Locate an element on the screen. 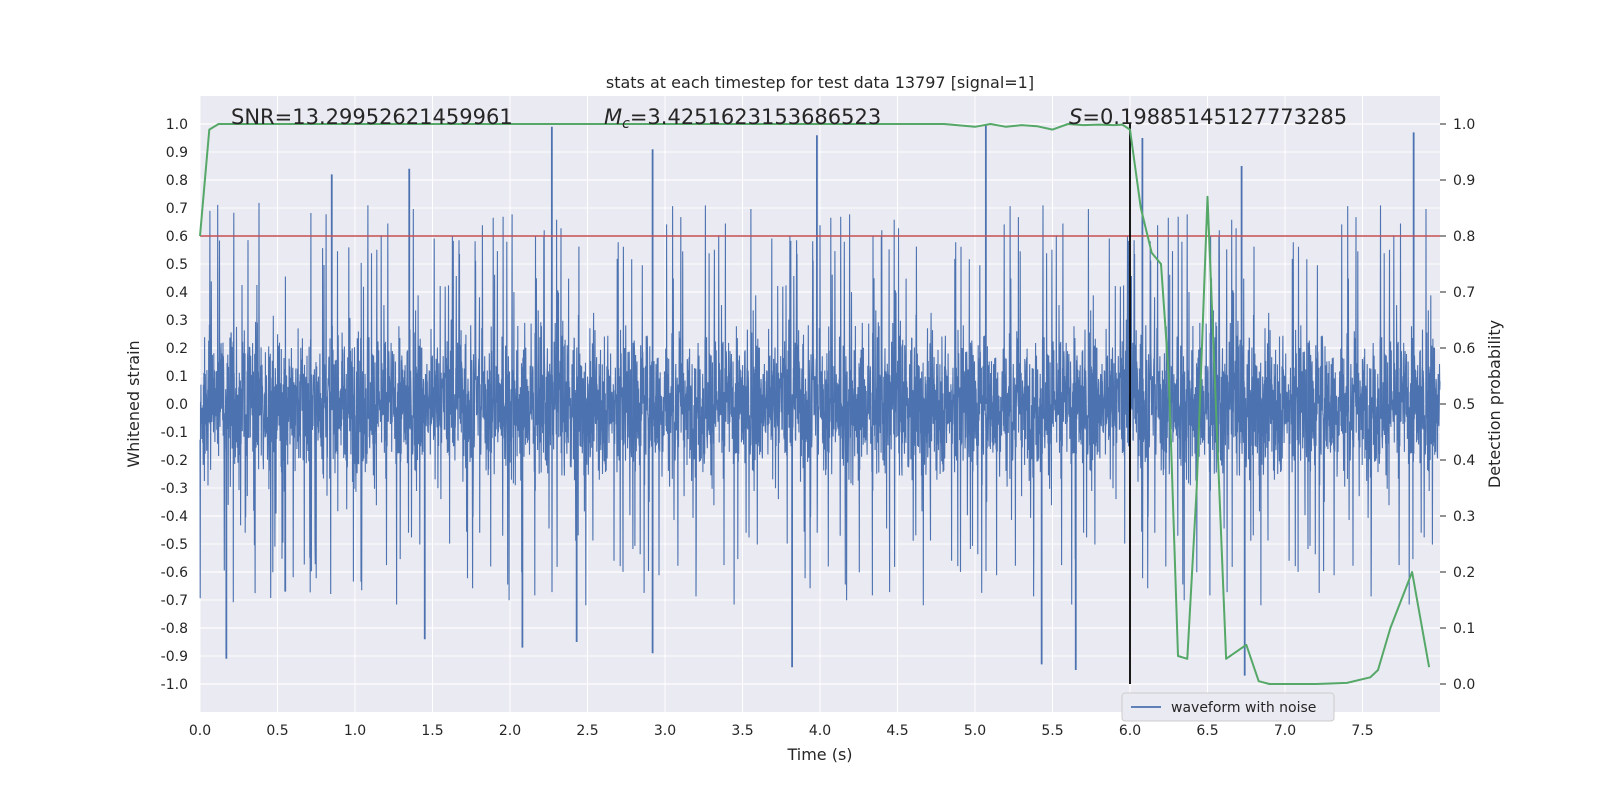  y2-tick-label: 1.0 is located at coordinates (1464, 125).